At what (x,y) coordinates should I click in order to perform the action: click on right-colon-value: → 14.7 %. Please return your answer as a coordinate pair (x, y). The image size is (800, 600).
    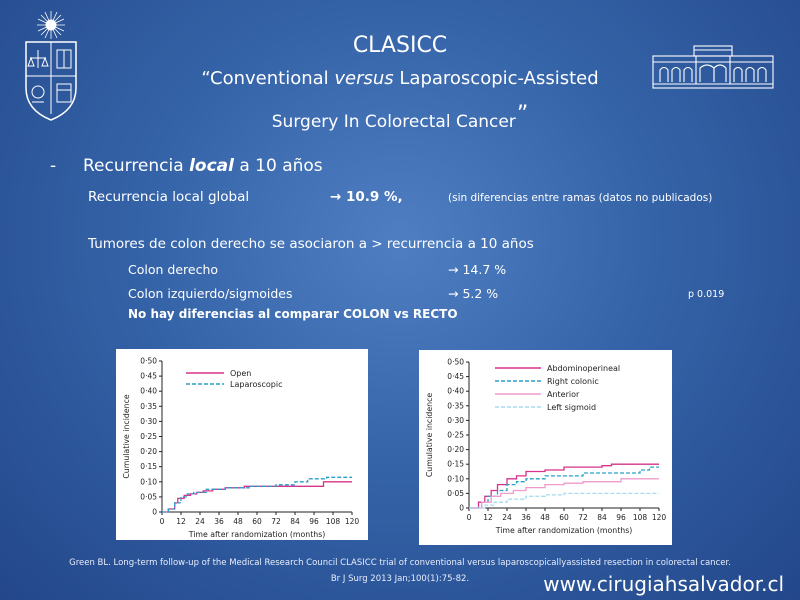
    Looking at the image, I should click on (477, 269).